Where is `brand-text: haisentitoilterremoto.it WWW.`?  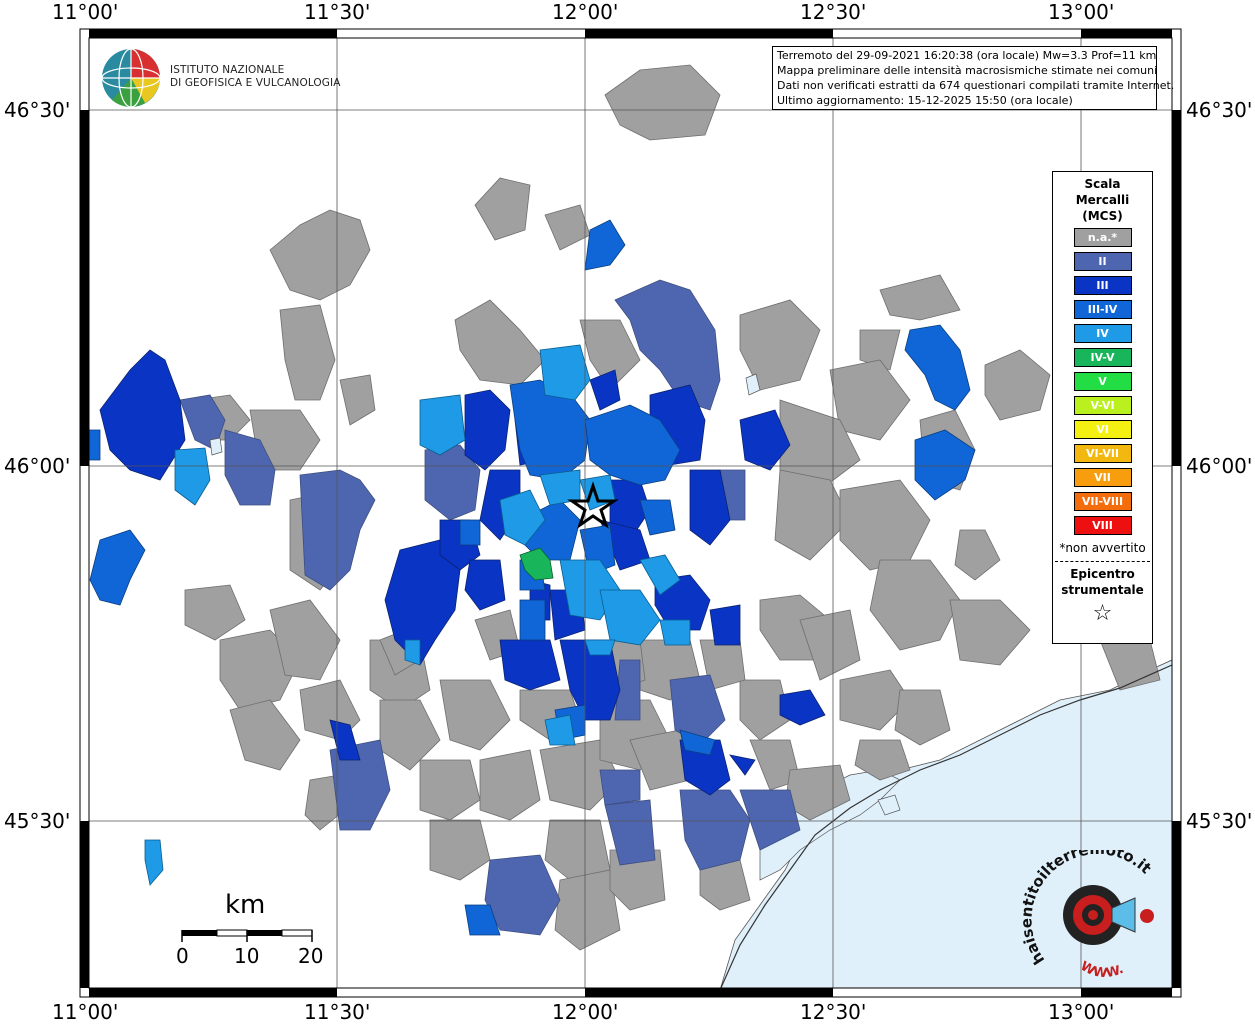
brand-text: haisentitoilterremoto.it WWW. is located at coordinates (1087, 916).